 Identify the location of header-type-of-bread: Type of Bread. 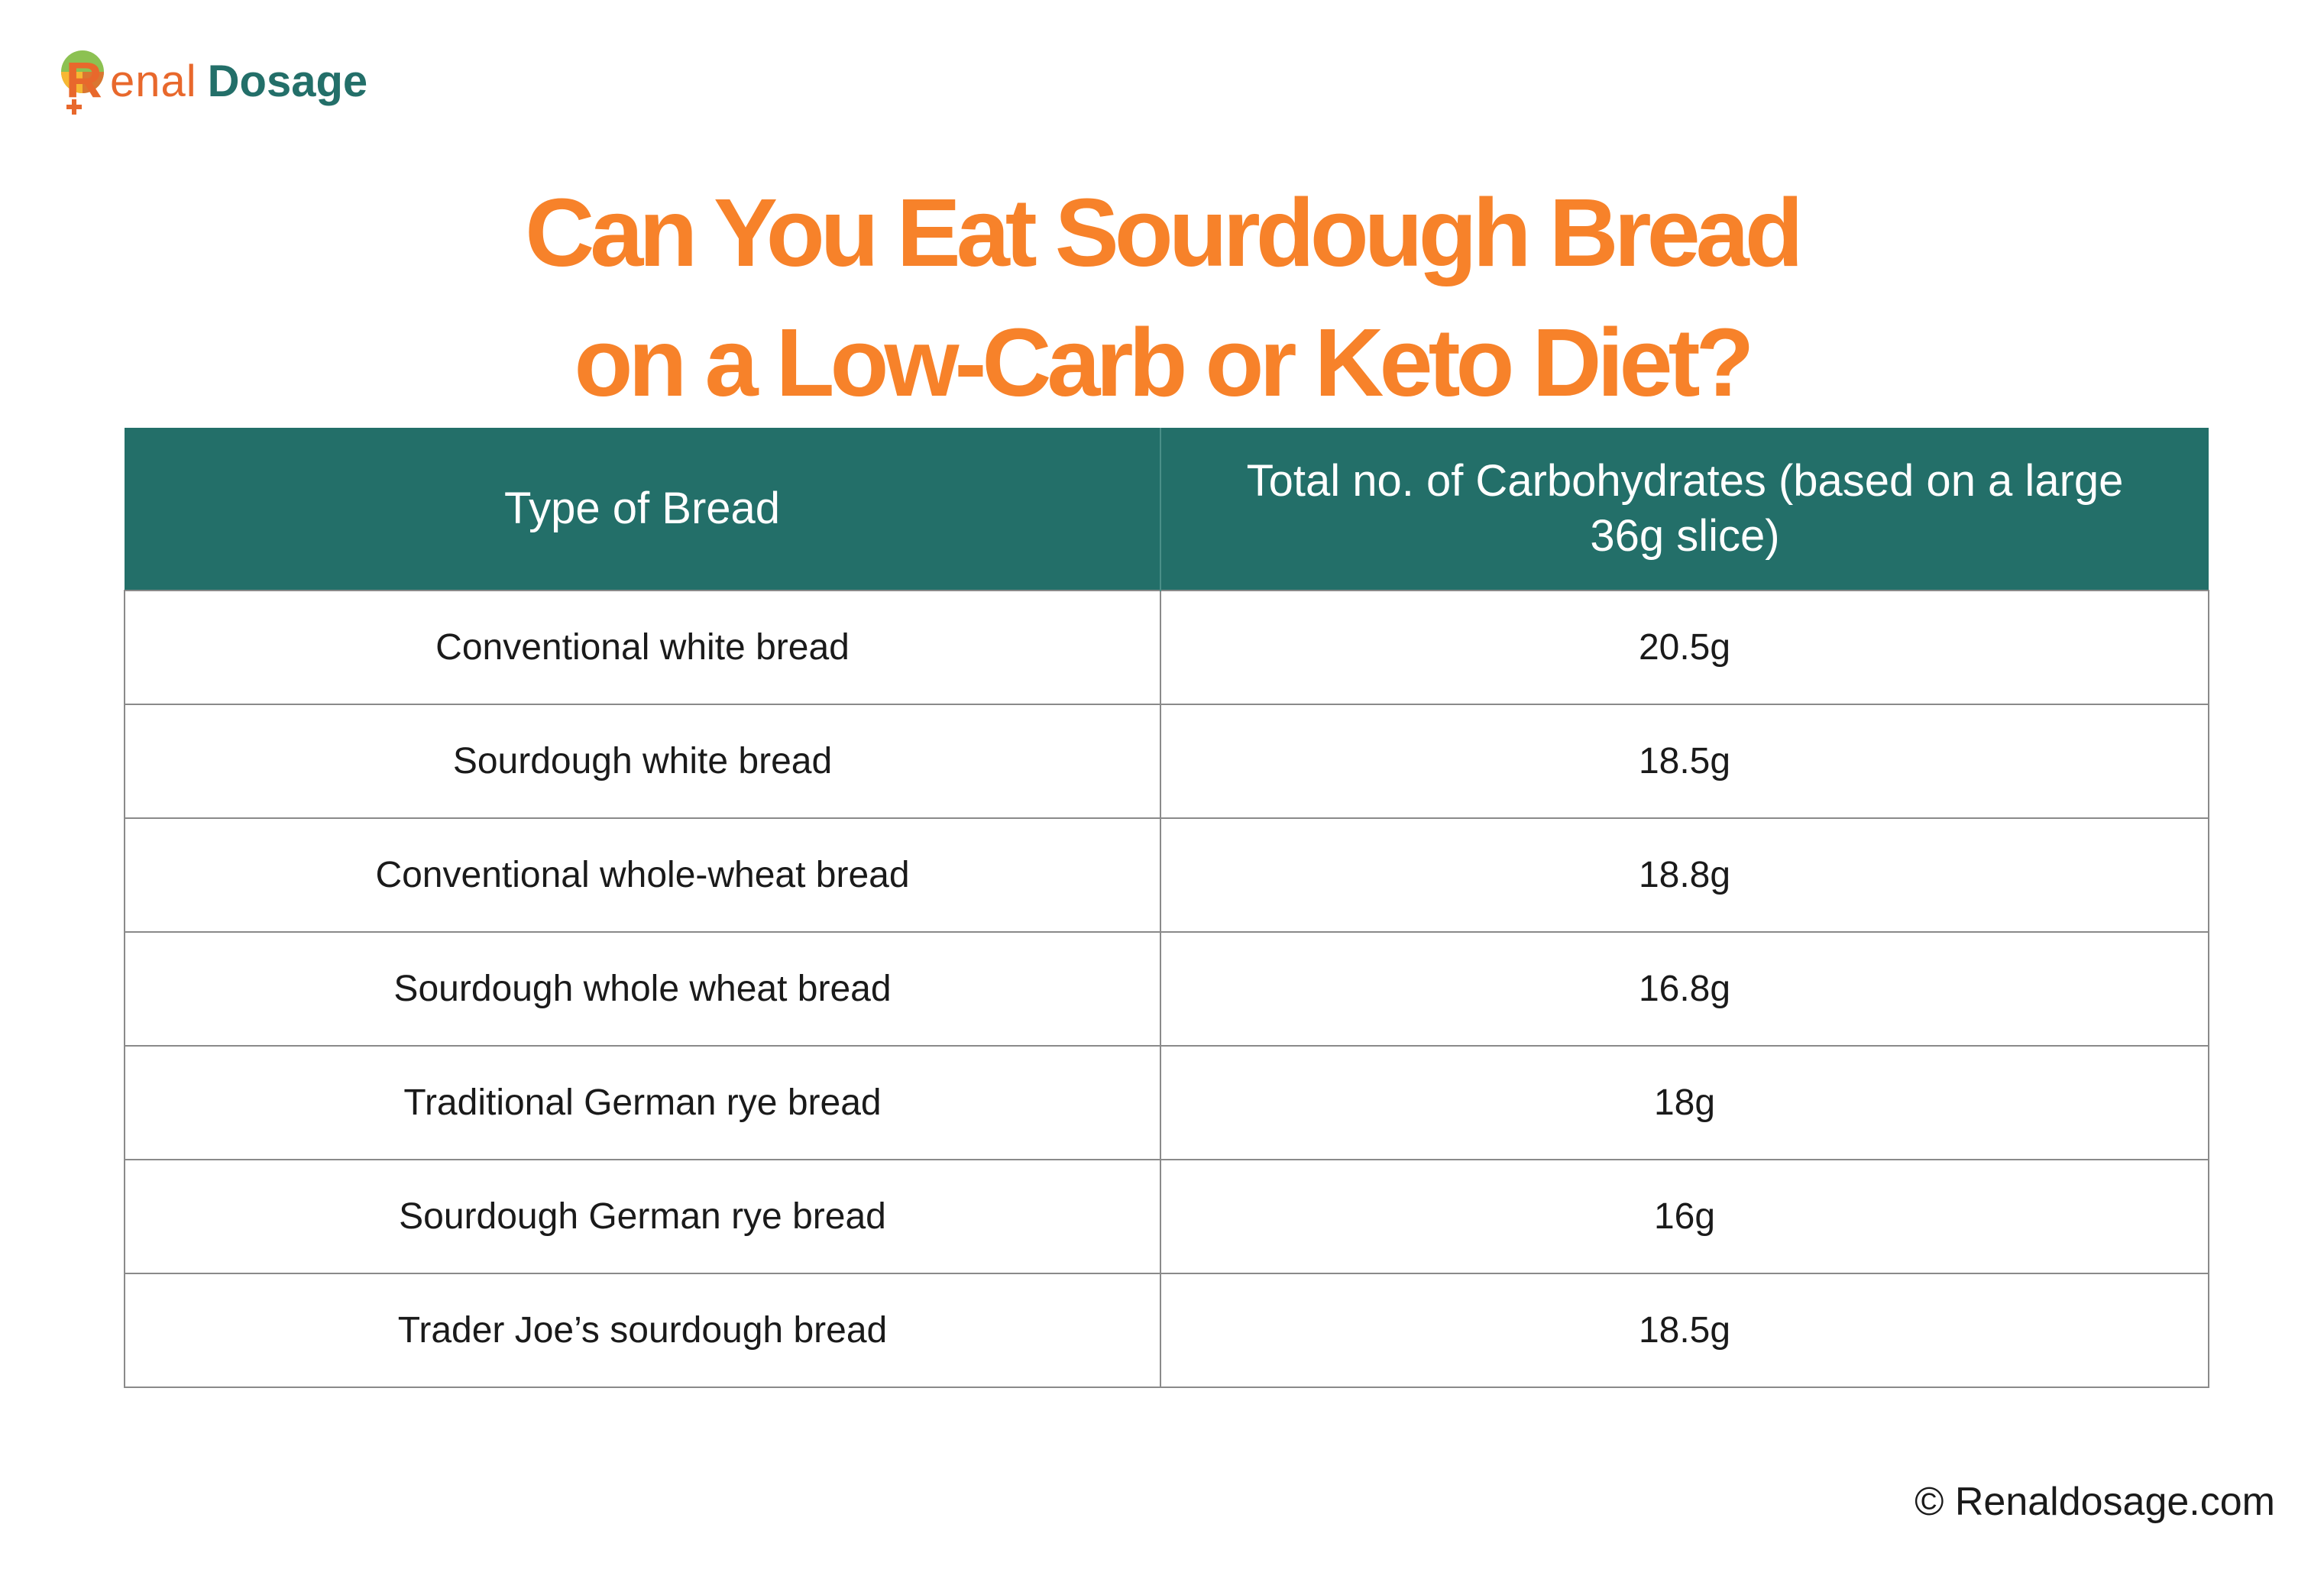
(643, 510).